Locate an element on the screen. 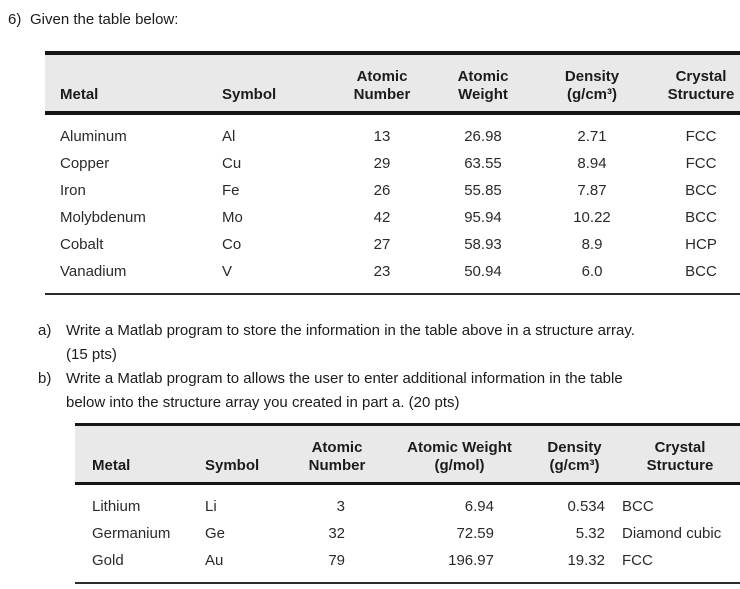 Image resolution: width=740 pixels, height=589 pixels. table-cell: 58.93 is located at coordinates (483, 244).